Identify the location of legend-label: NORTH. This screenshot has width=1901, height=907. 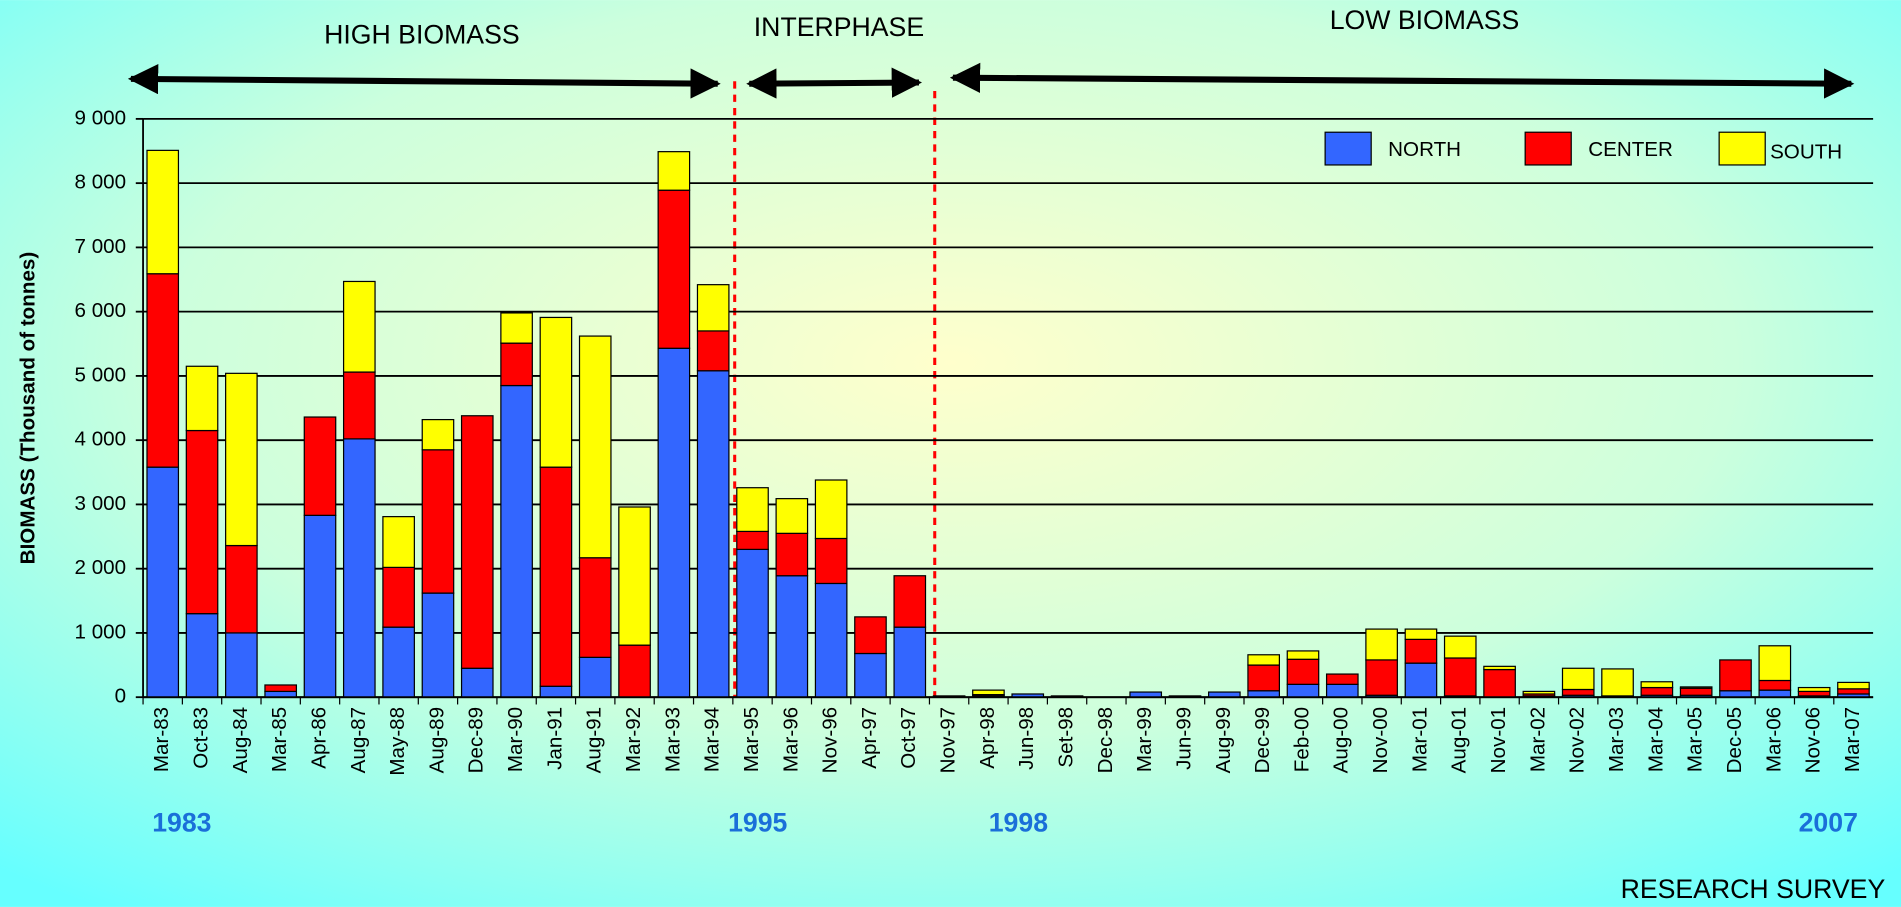
(1424, 149).